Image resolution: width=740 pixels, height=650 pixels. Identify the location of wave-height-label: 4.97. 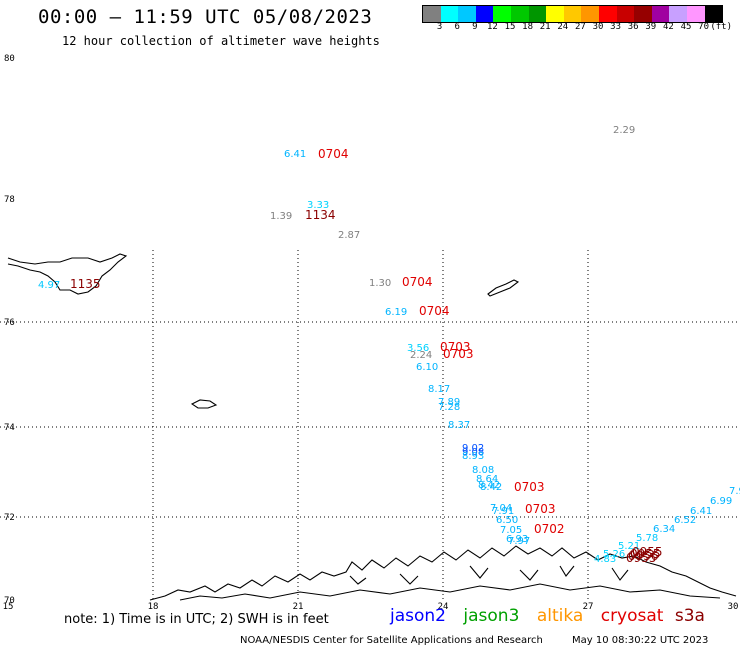
(49, 285).